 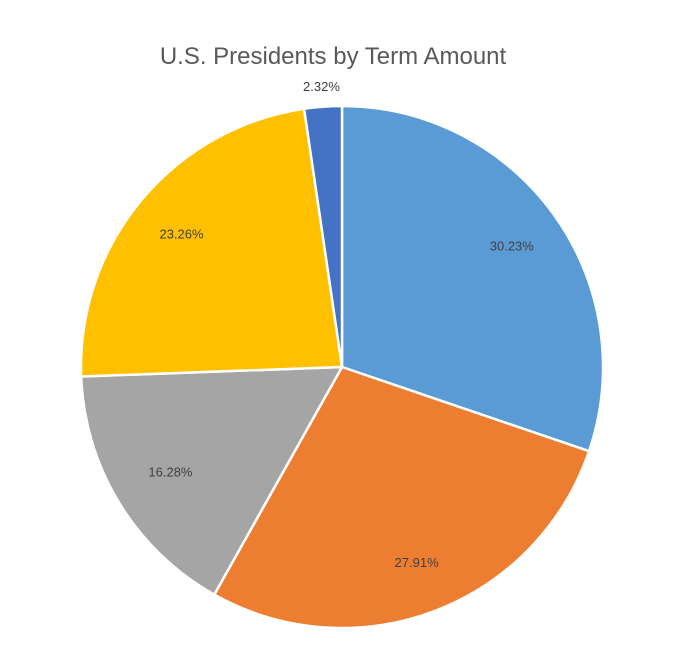 What do you see at coordinates (512, 245) in the screenshot?
I see `data-label: 30.23%` at bounding box center [512, 245].